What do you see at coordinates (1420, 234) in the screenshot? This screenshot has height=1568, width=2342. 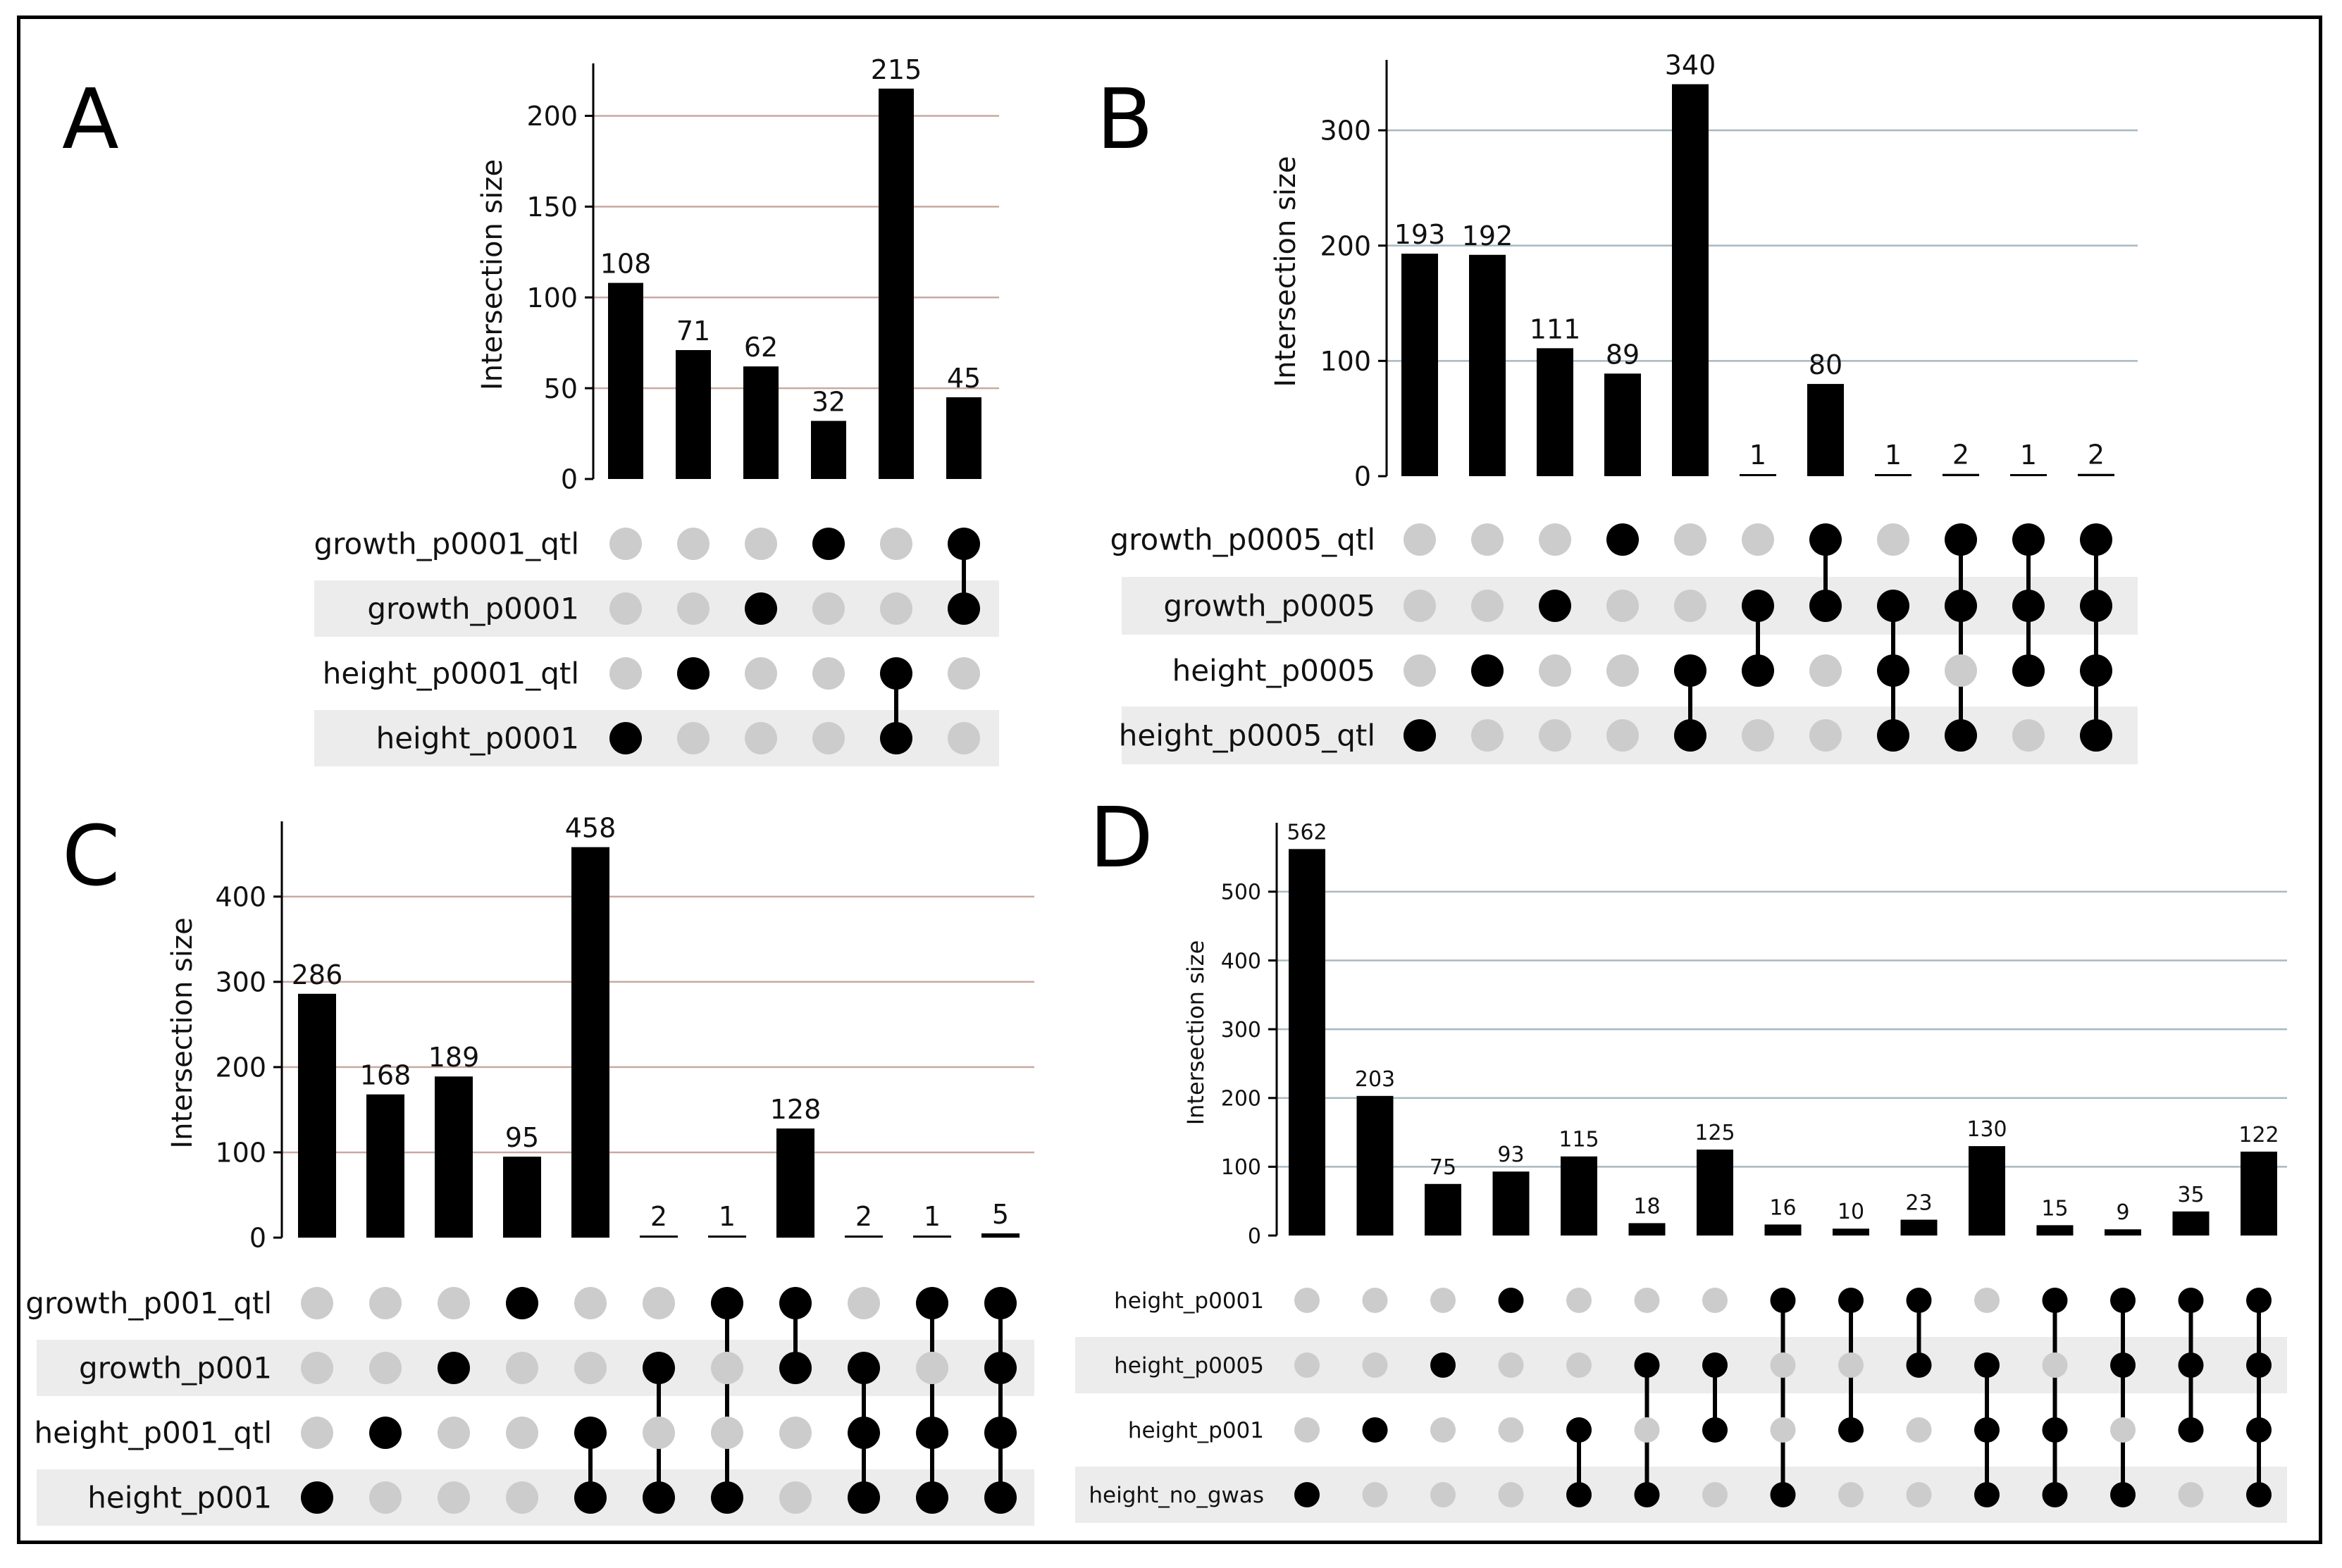 I see `bar-value-label: 193` at bounding box center [1420, 234].